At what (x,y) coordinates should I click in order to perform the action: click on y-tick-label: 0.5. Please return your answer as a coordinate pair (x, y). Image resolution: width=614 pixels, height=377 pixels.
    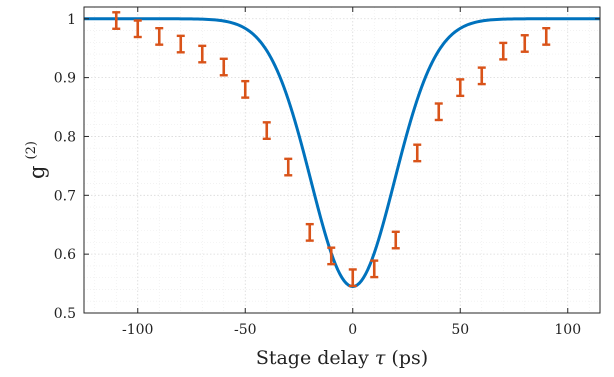
    Looking at the image, I should click on (65, 314).